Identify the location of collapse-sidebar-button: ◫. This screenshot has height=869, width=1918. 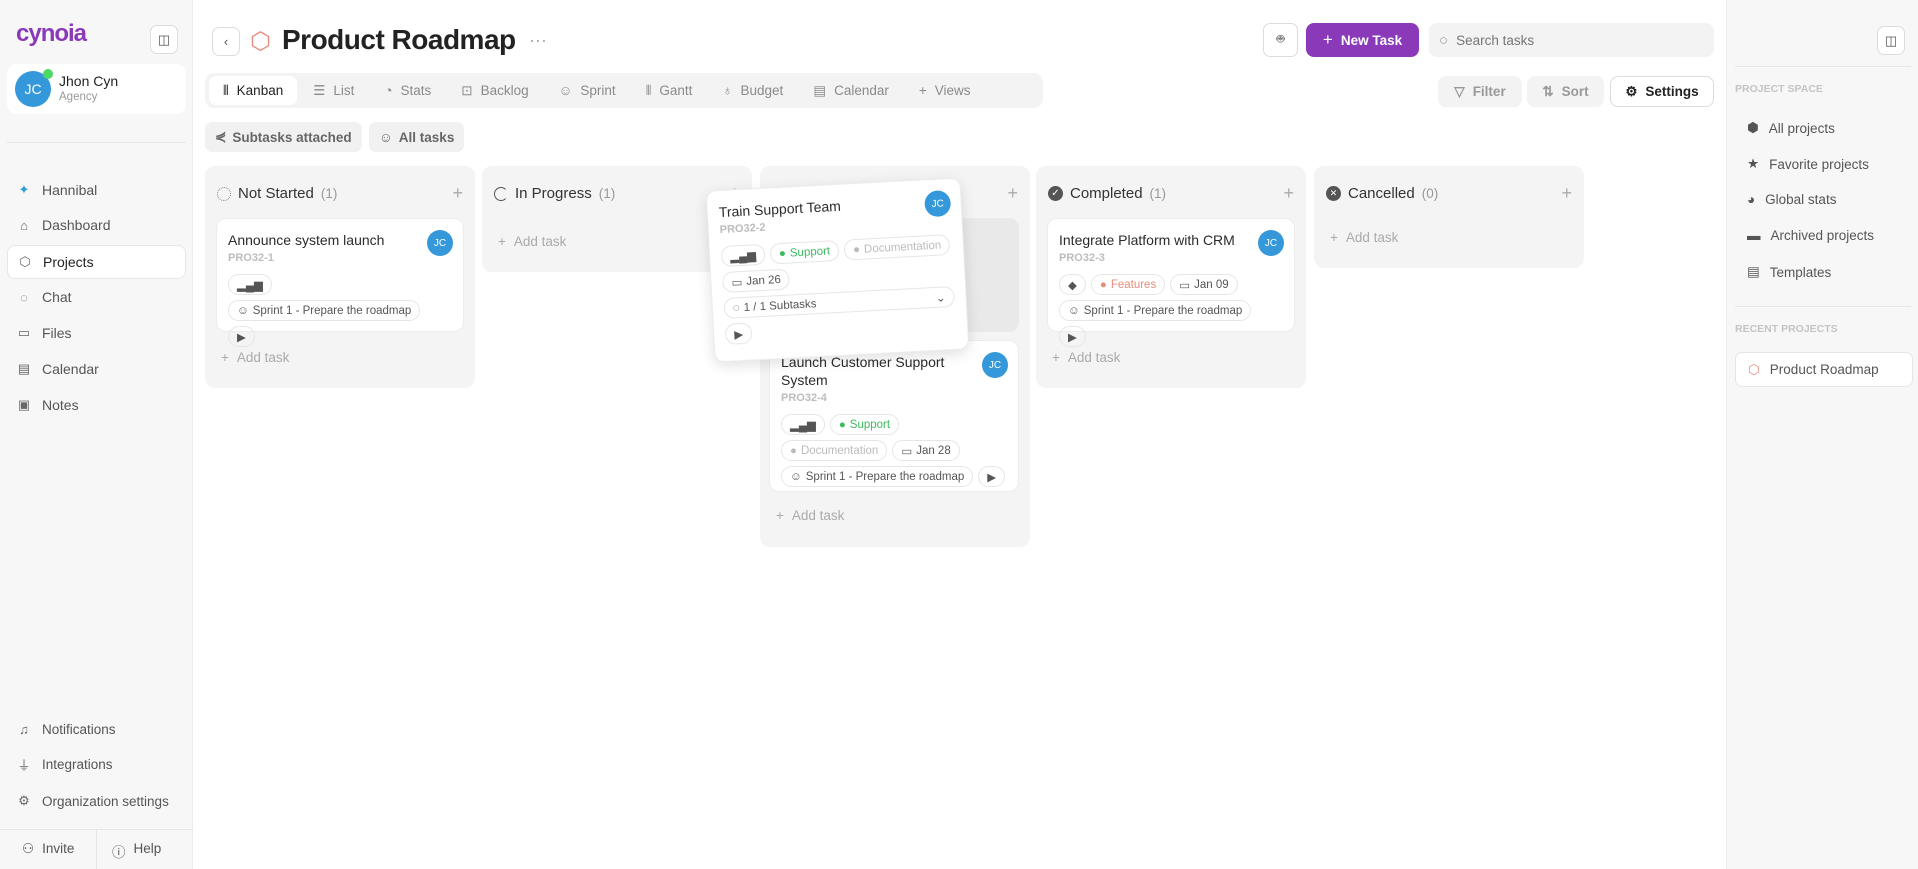
(164, 39).